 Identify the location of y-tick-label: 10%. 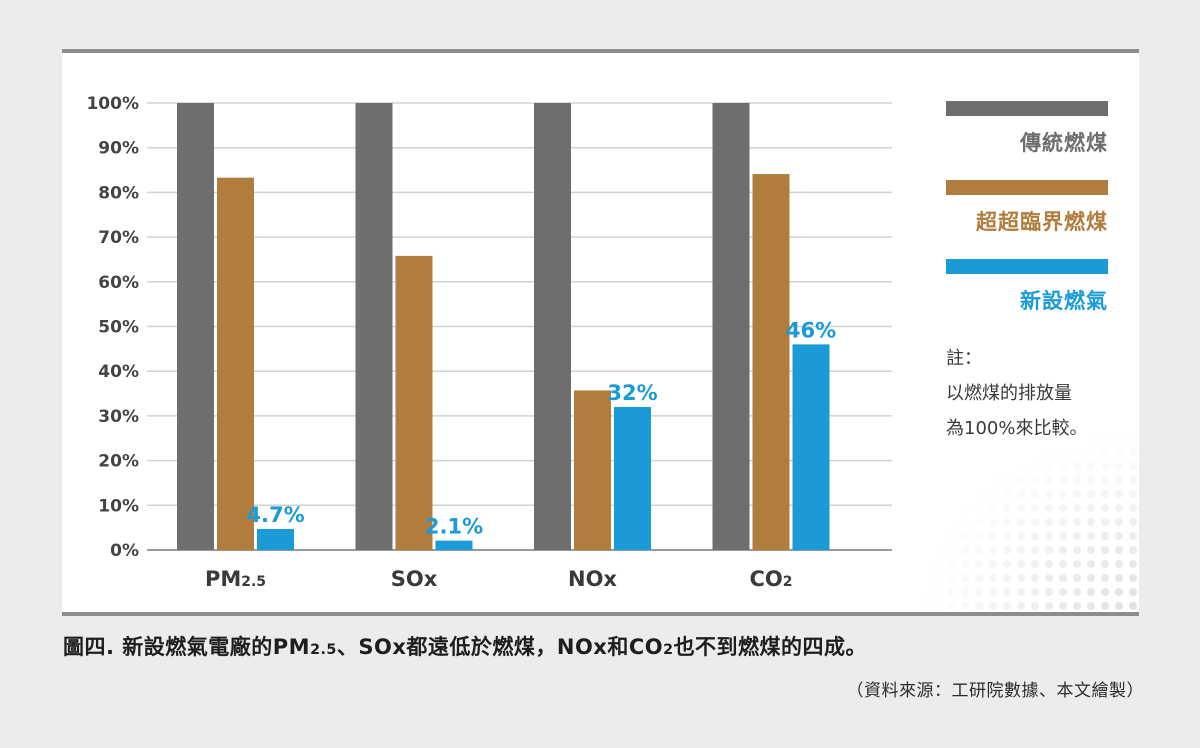
(118, 506).